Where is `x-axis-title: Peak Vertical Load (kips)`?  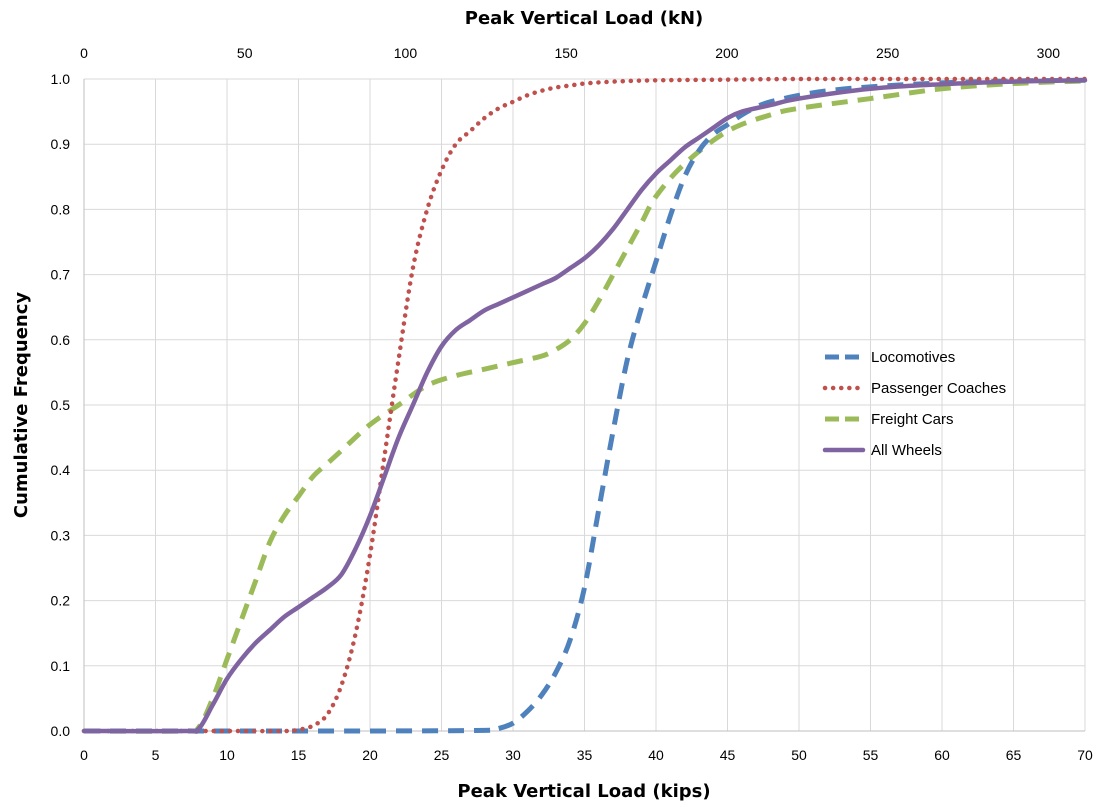 x-axis-title: Peak Vertical Load (kips) is located at coordinates (583, 791).